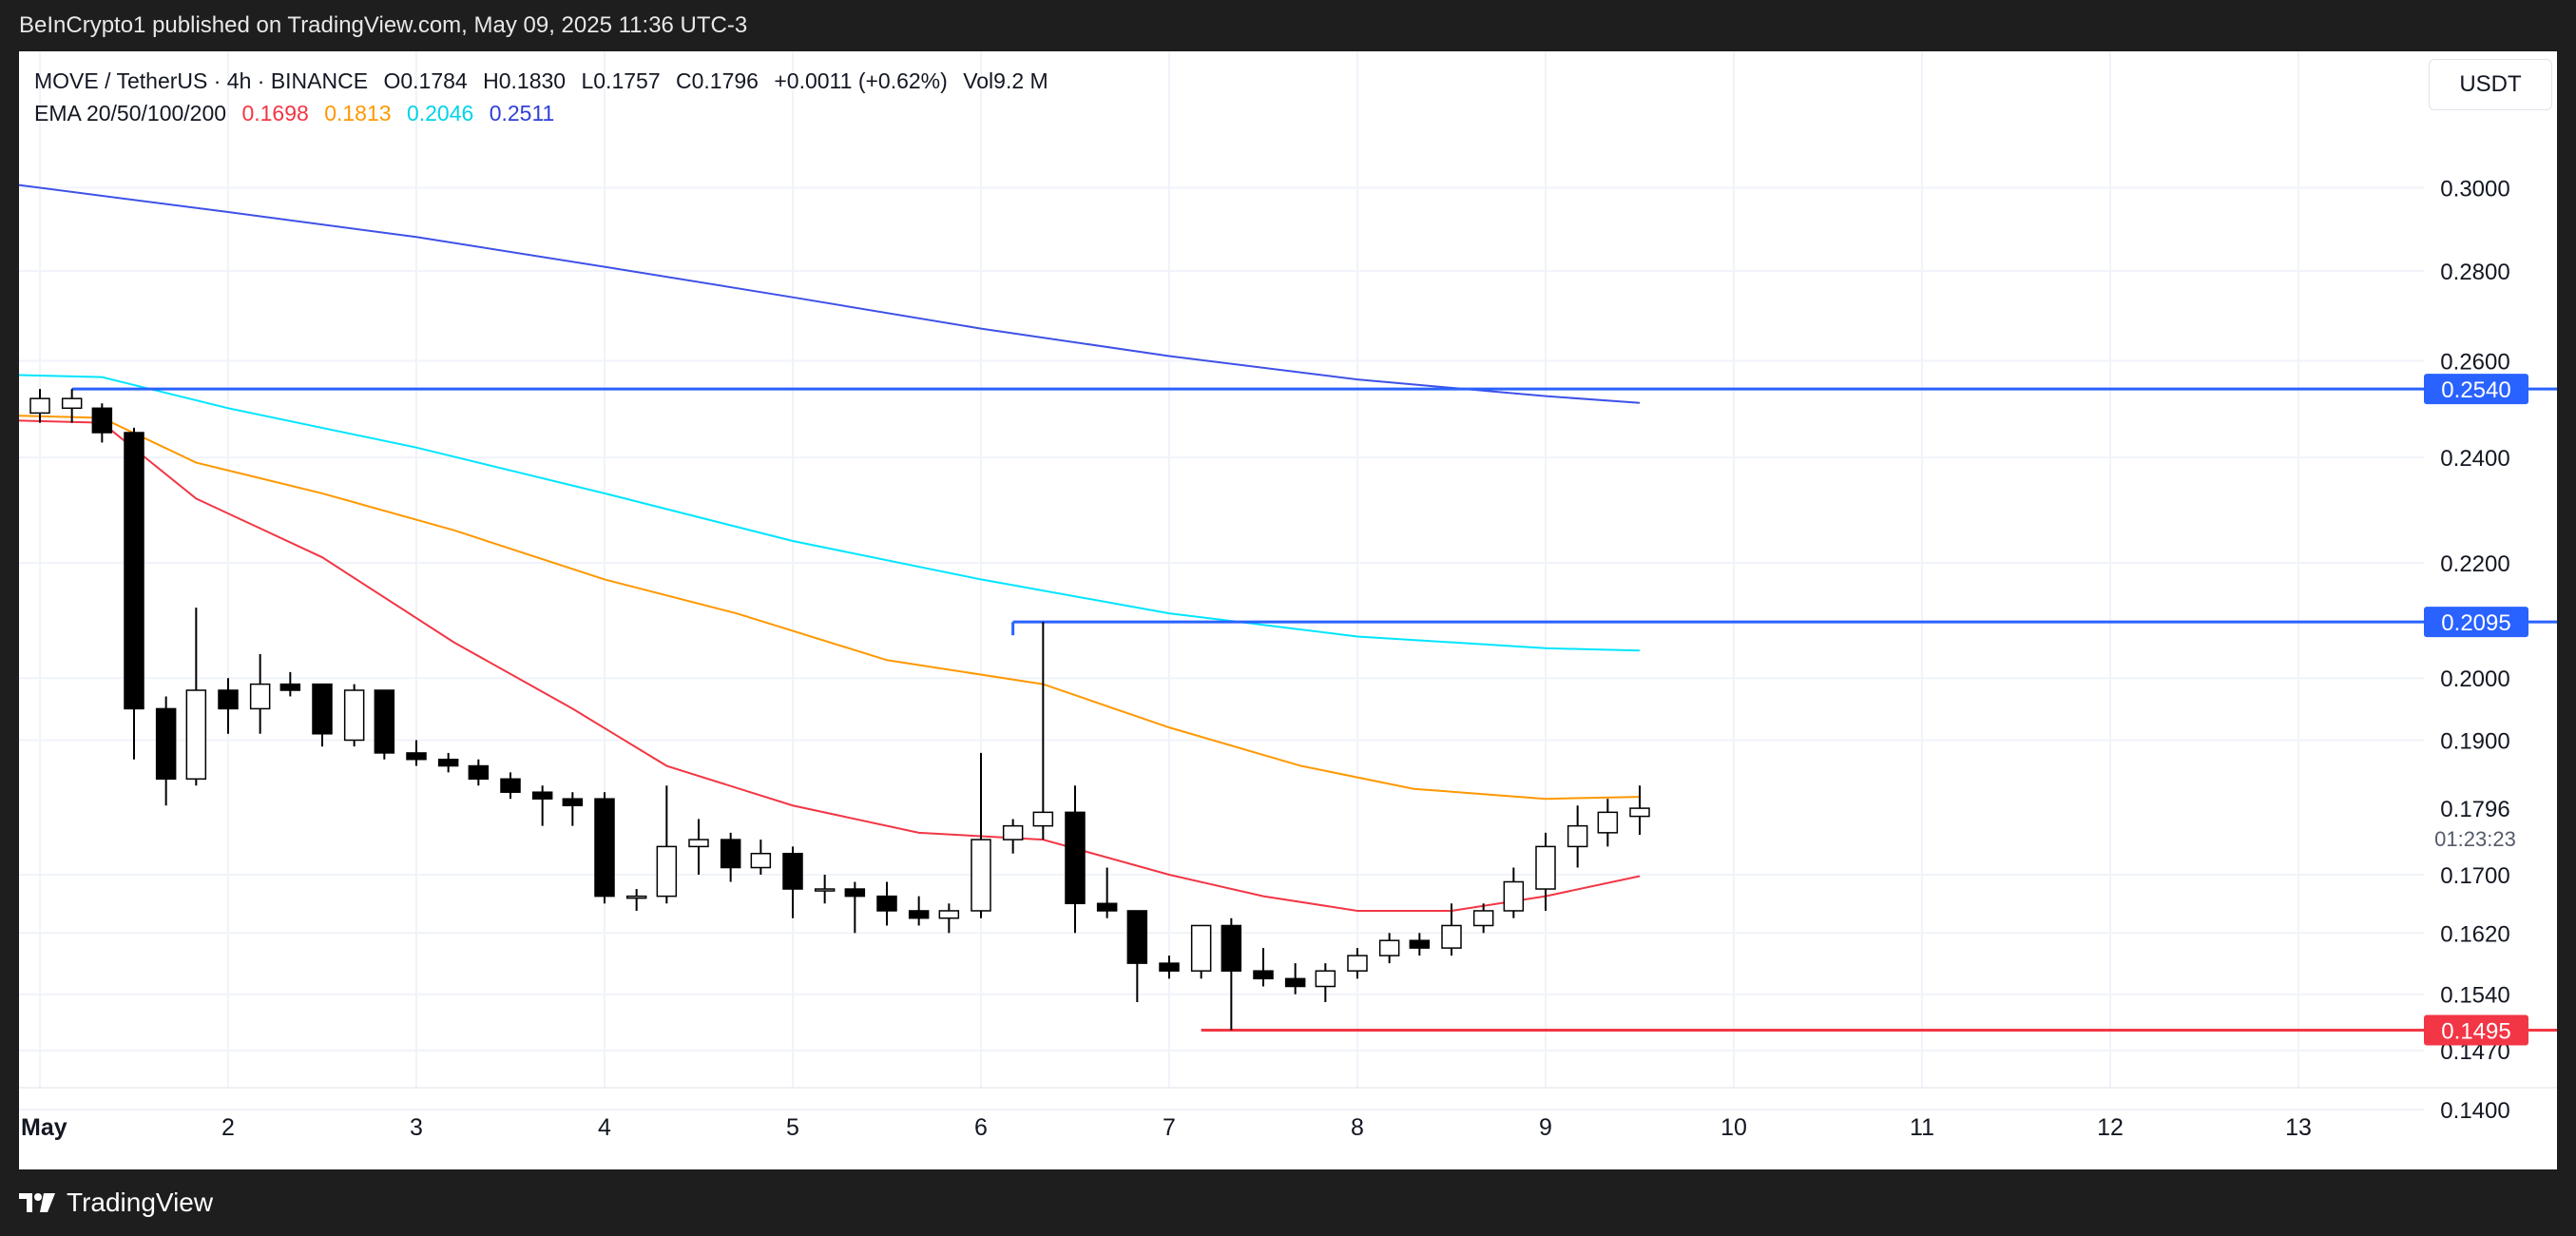 The height and width of the screenshot is (1236, 2576). Describe the element at coordinates (793, 1127) in the screenshot. I see `x-tick-label: 5` at that location.